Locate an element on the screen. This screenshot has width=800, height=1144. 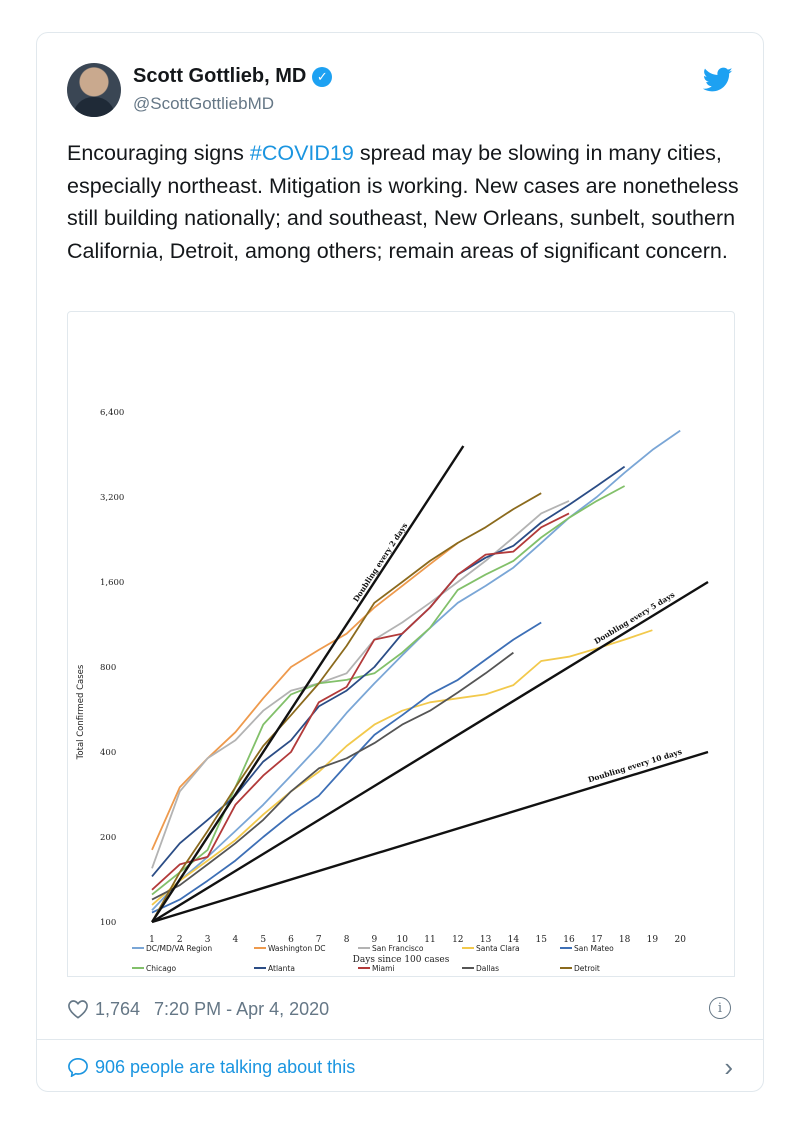
legend-label: Detroit is located at coordinates (587, 968).